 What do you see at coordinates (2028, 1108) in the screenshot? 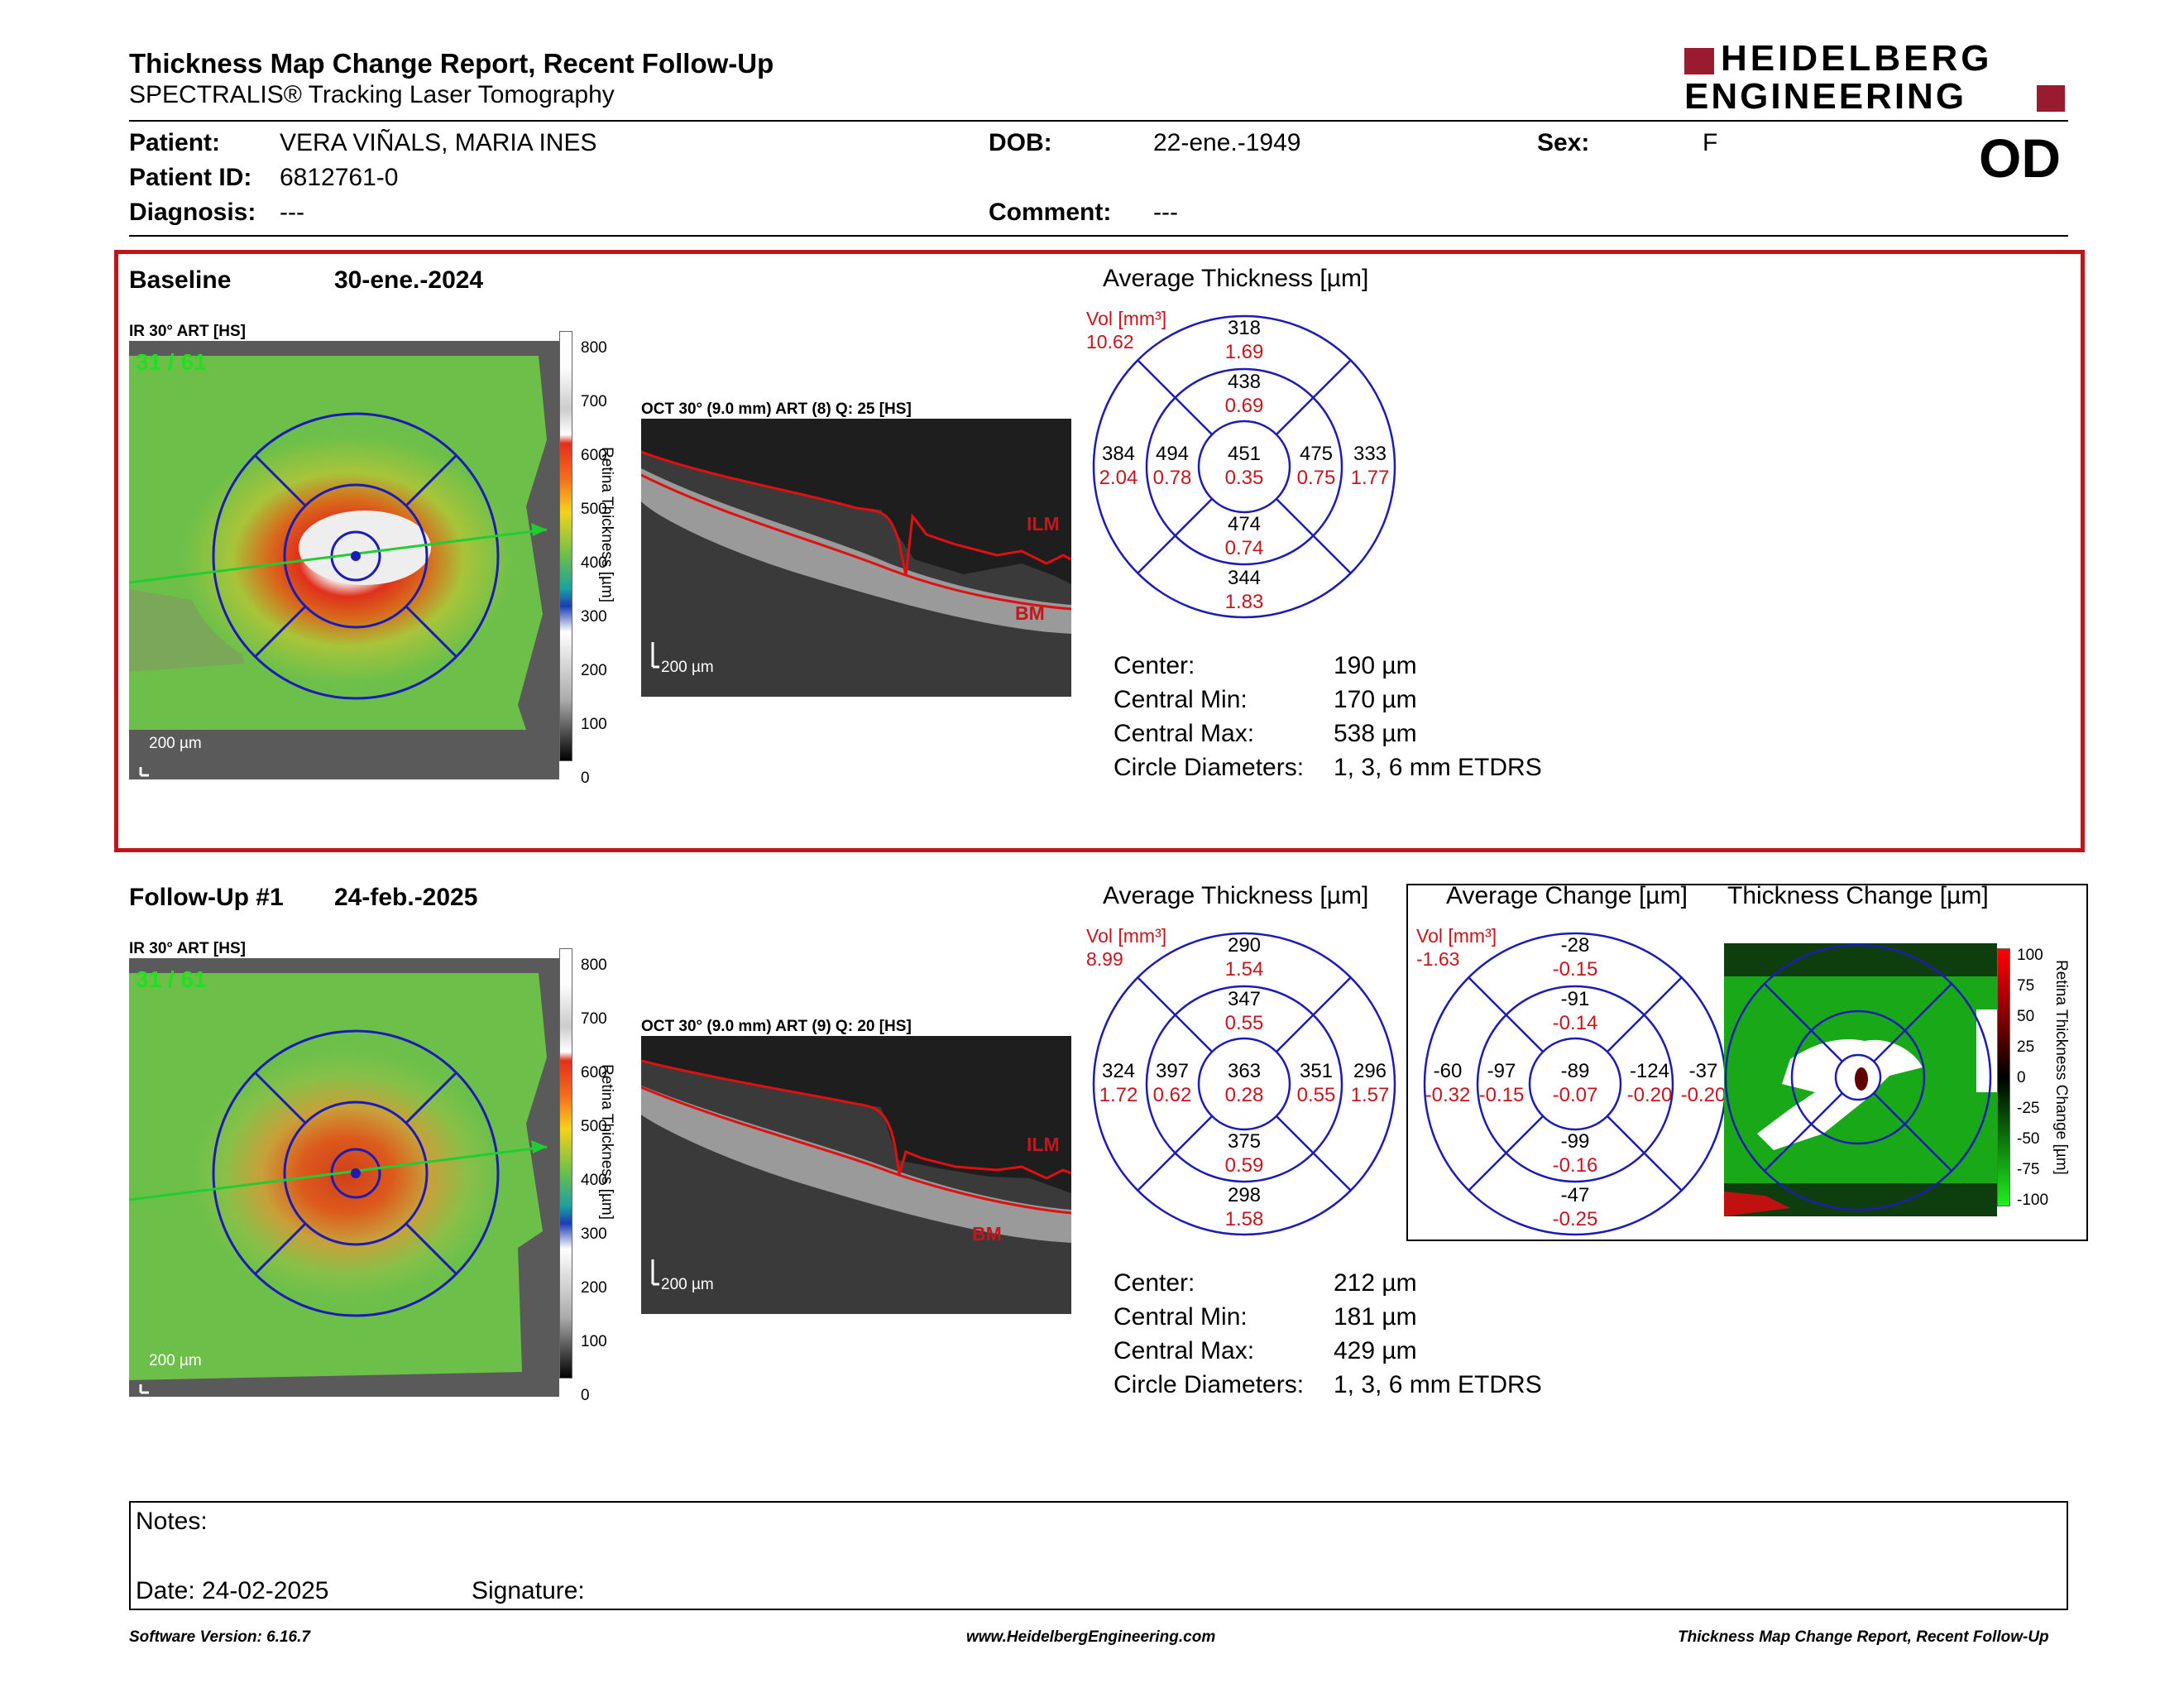
I see `change-tick: -25` at bounding box center [2028, 1108].